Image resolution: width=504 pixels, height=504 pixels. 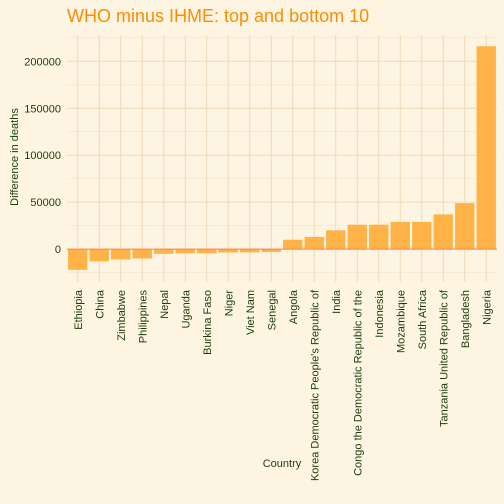 I want to click on y-ticks: 0 50000 100000 150000 200000, so click(x=42, y=156).